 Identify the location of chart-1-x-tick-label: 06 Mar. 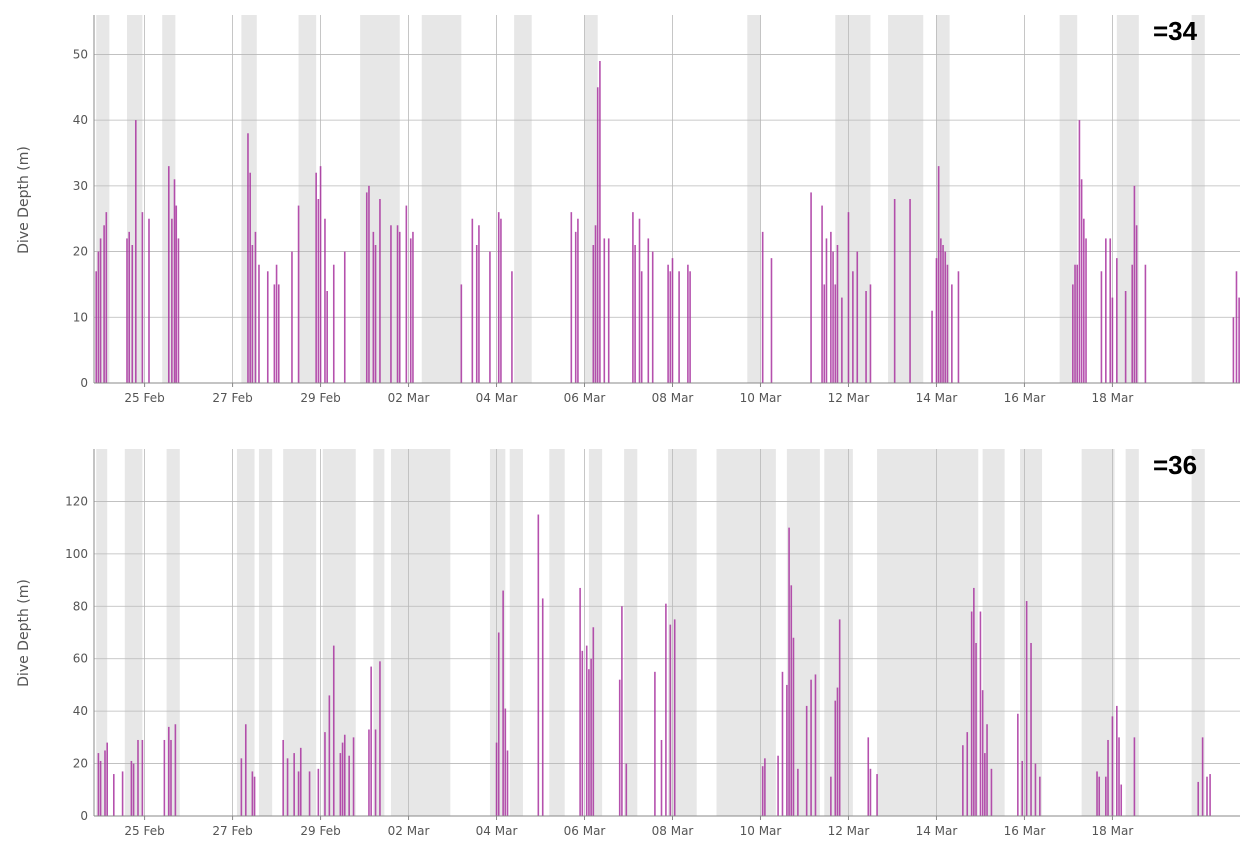
(585, 831).